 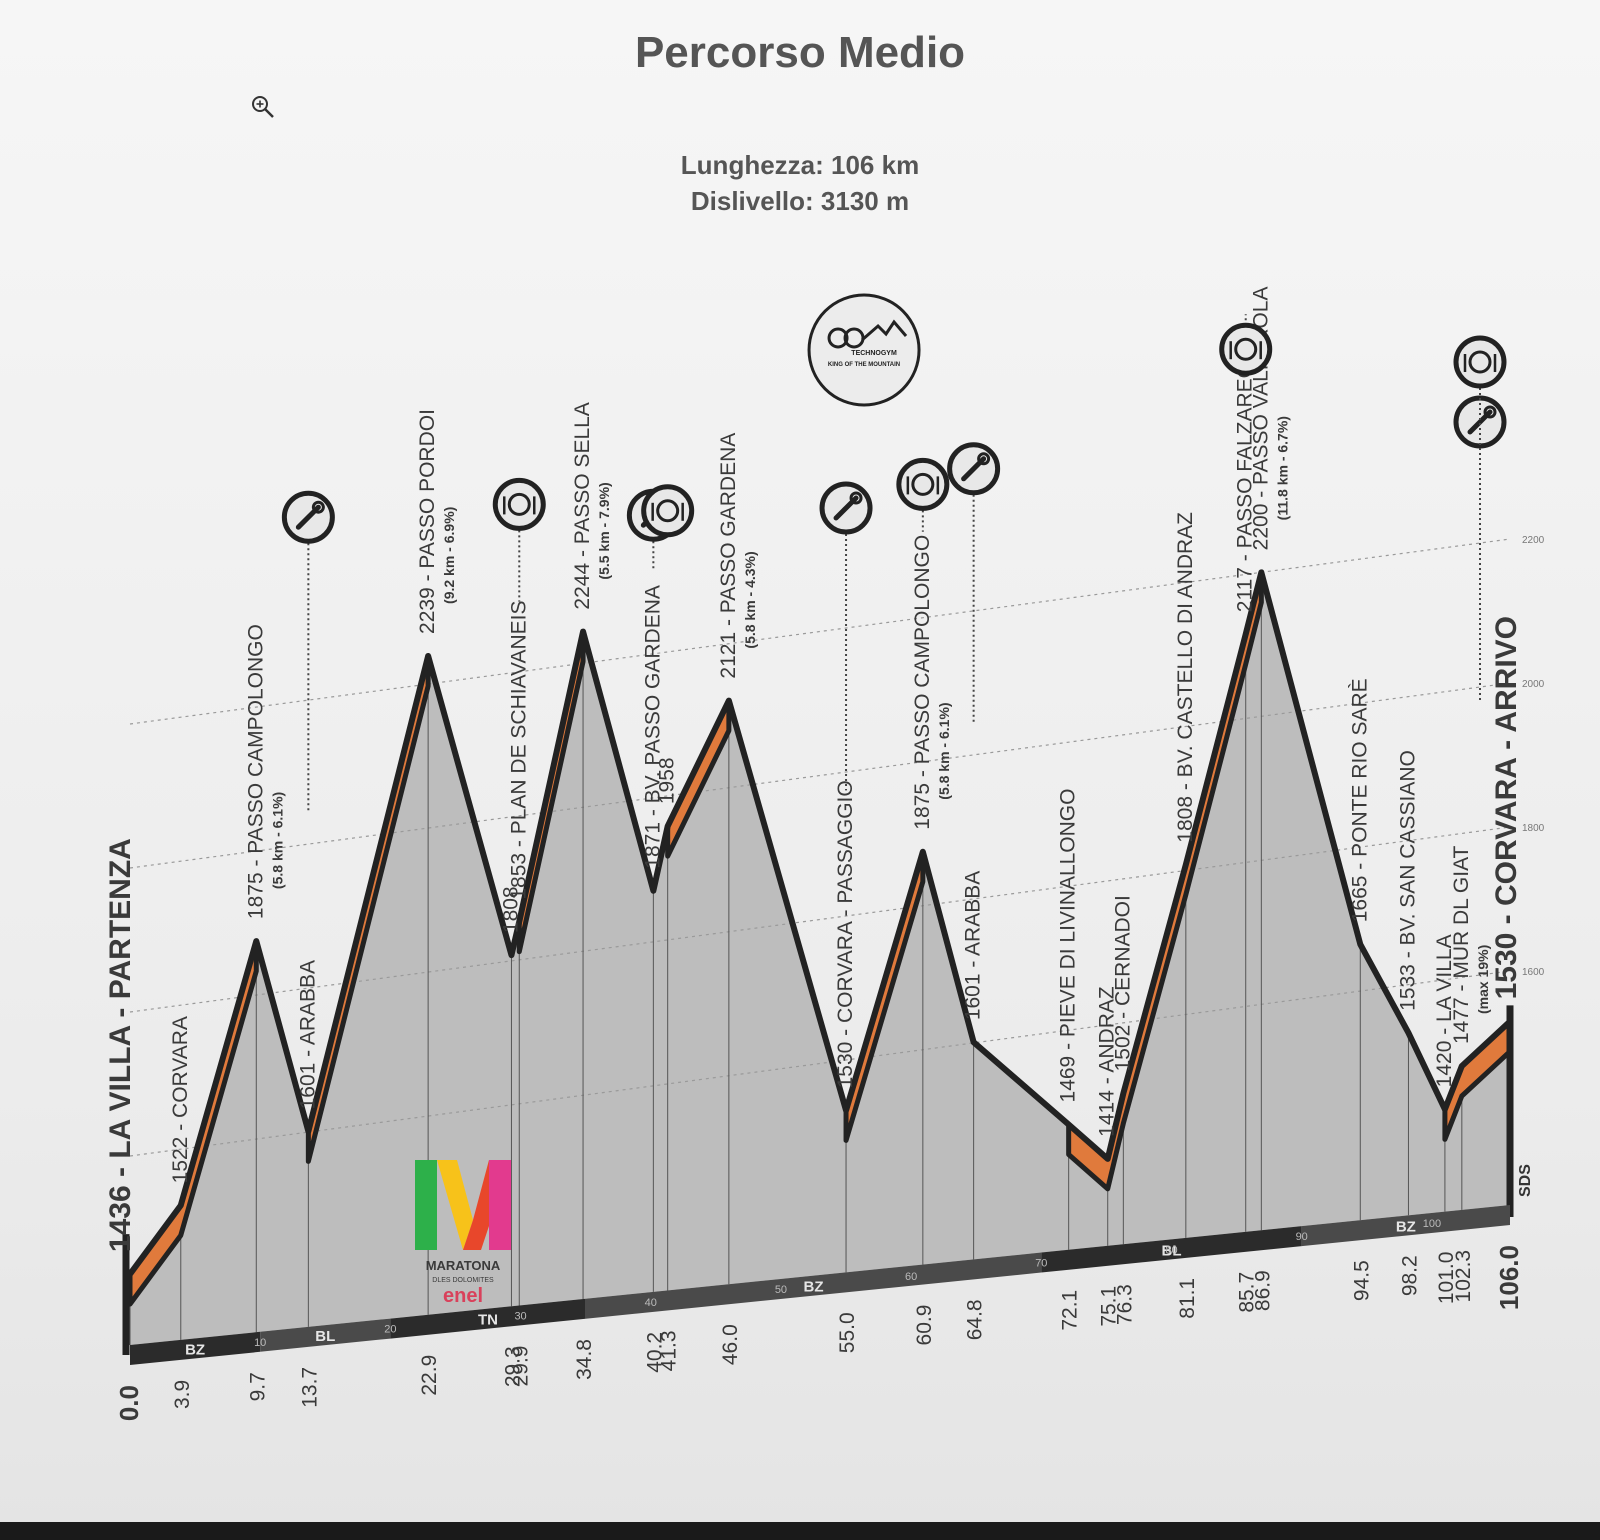 I want to click on region-label: TN, so click(x=488, y=1320).